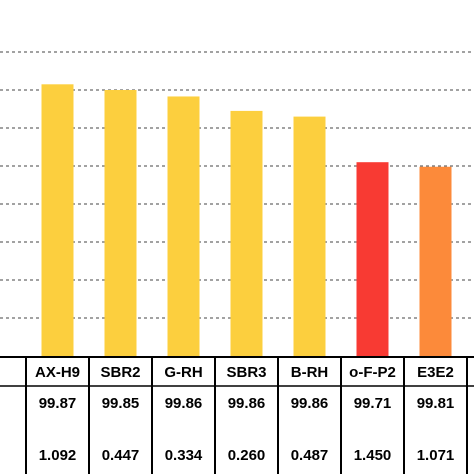 This screenshot has height=474, width=474. Describe the element at coordinates (184, 455) in the screenshot. I see `table-cell-row2: 0.334` at that location.